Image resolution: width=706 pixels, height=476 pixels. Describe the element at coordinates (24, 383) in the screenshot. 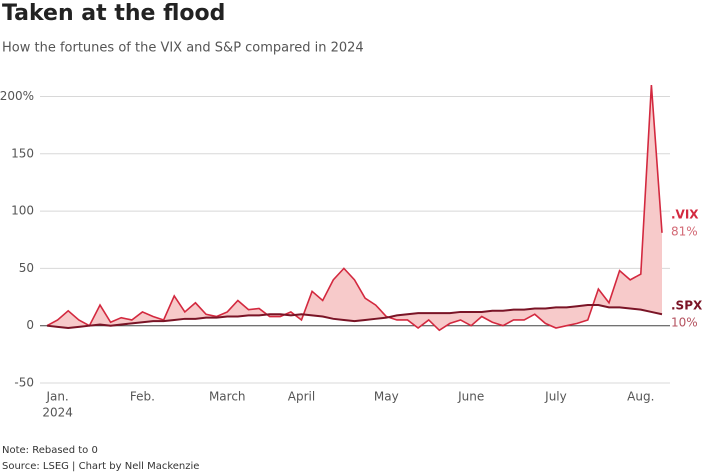

I see `y-tick-label: -50` at that location.